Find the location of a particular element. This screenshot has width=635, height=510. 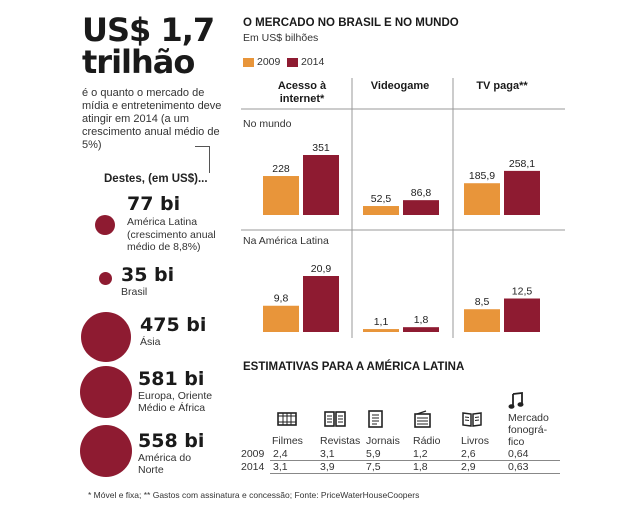

estimates-title: ESTIMATIVAS PARA A AMÉRICA LATINA is located at coordinates (354, 367).